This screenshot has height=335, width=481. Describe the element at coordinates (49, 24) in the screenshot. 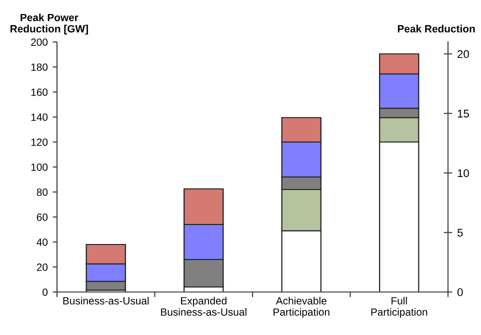

I see `y-axis-title: Peak Power Reduction [GW]` at that location.